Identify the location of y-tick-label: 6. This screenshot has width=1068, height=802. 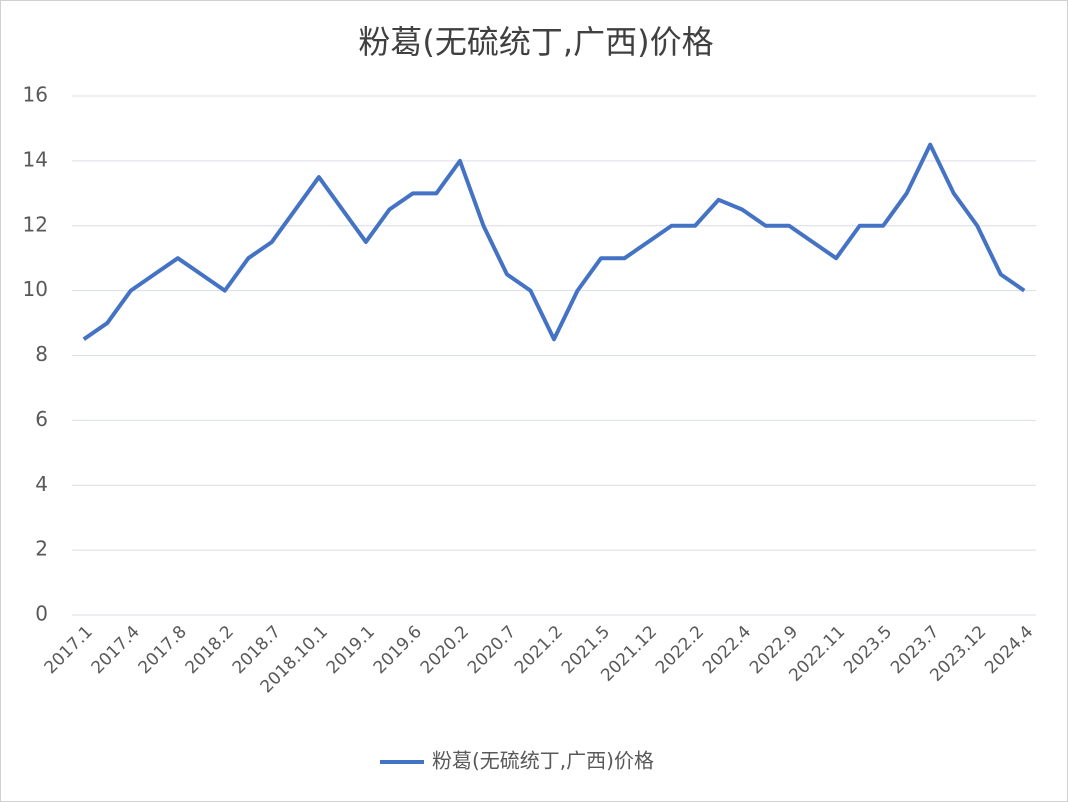
(41, 419).